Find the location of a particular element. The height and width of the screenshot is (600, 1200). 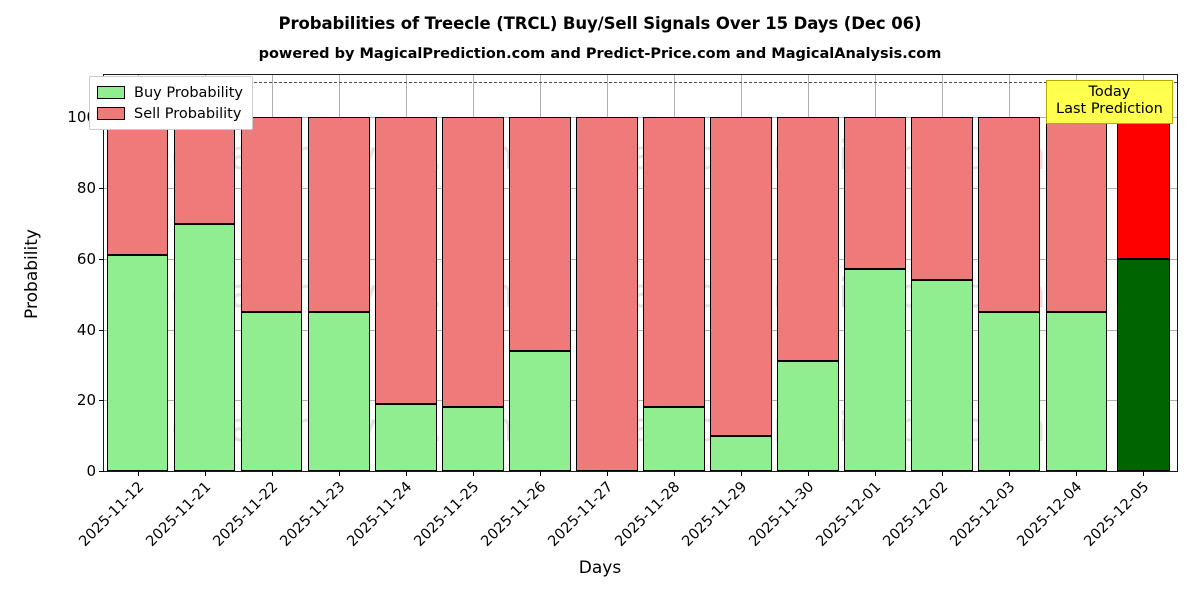

x-tick-label: 2025-12-05 is located at coordinates (1117, 514).